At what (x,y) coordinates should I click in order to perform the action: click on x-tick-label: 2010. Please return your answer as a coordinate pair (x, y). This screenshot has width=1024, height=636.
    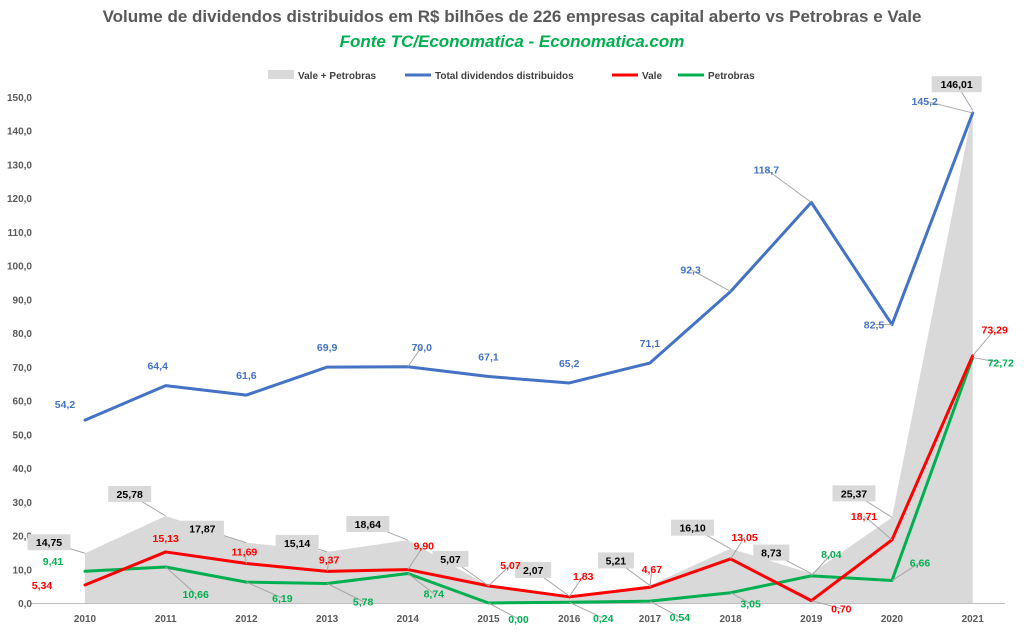
    Looking at the image, I should click on (85, 619).